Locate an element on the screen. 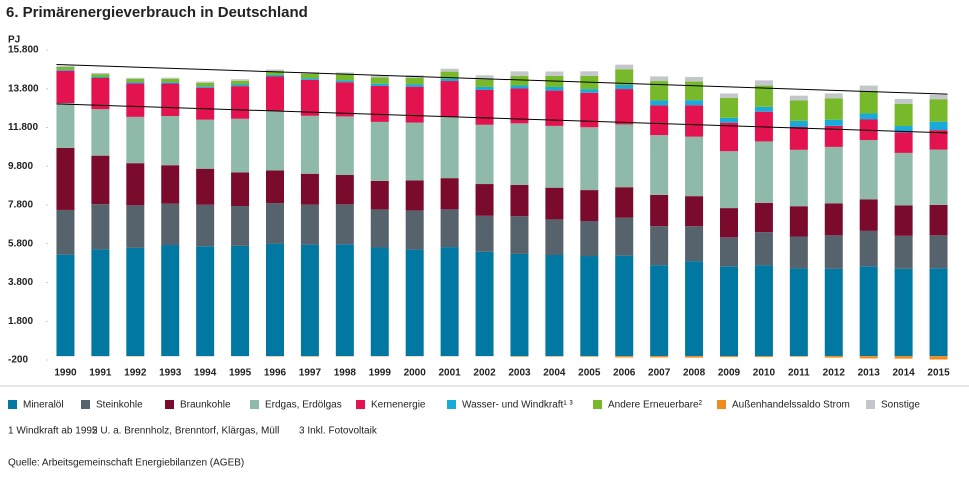 This screenshot has height=483, width=969. x-tick-label: 1995 is located at coordinates (240, 373).